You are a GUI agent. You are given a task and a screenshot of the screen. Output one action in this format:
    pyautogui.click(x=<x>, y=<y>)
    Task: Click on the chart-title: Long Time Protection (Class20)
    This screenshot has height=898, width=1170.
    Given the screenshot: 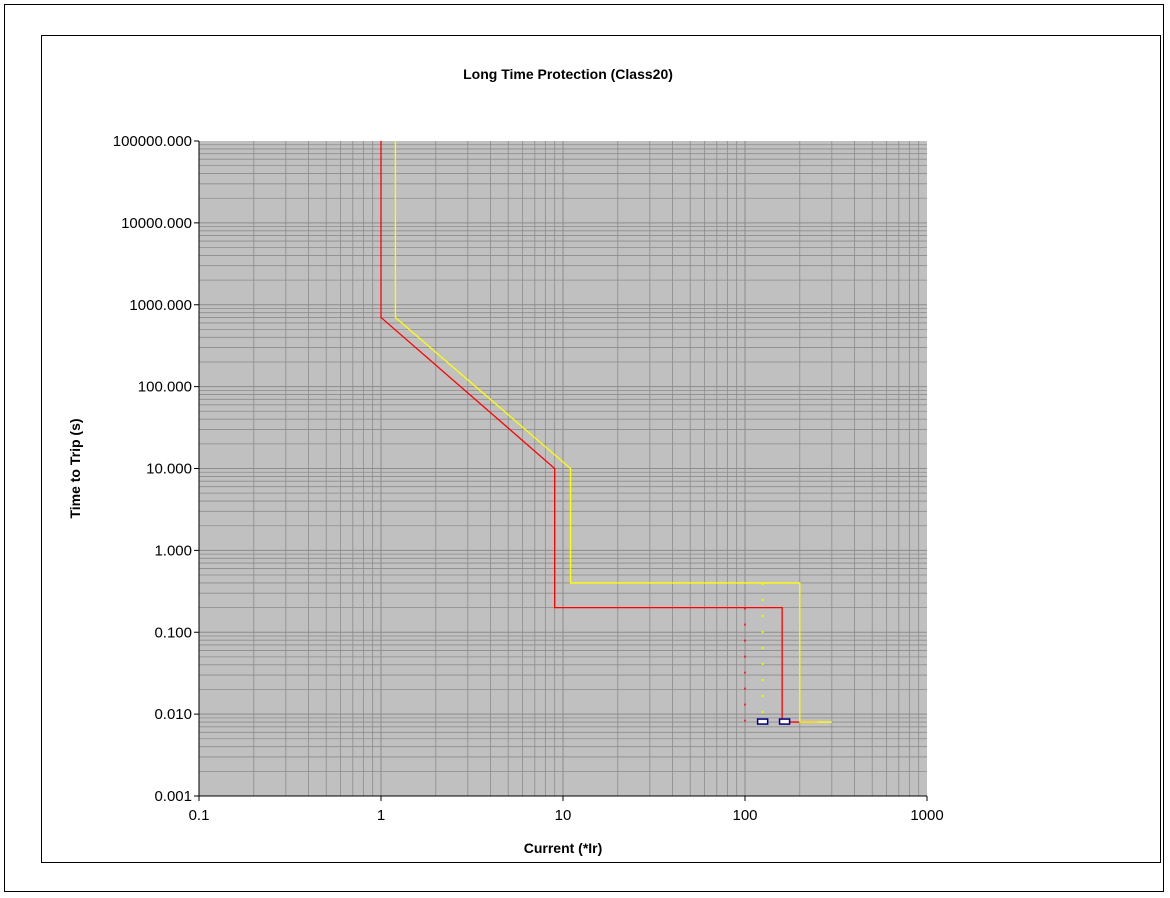 What is the action you would take?
    pyautogui.click(x=568, y=74)
    